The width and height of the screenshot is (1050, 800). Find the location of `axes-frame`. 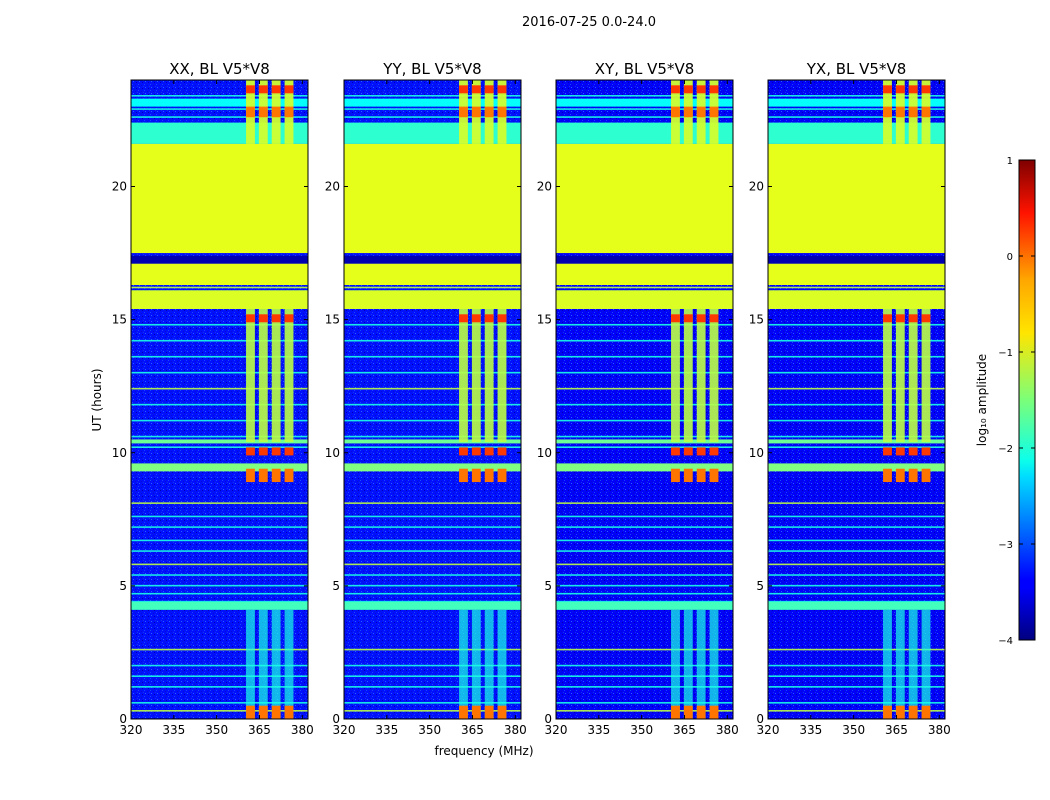

axes-frame is located at coordinates (219, 399).